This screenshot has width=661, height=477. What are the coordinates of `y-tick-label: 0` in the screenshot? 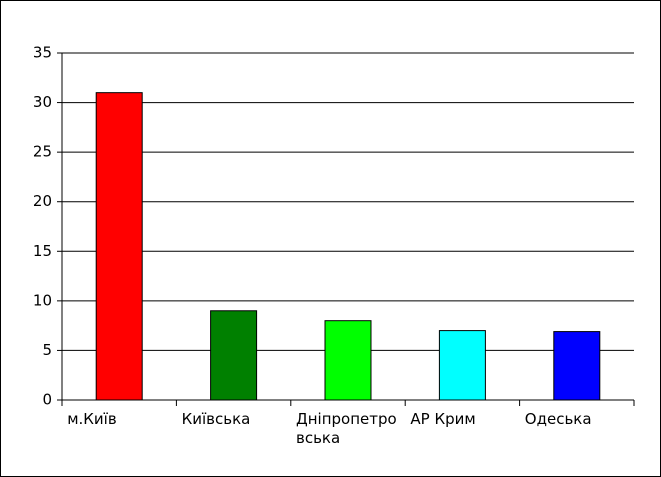 It's located at (47, 400).